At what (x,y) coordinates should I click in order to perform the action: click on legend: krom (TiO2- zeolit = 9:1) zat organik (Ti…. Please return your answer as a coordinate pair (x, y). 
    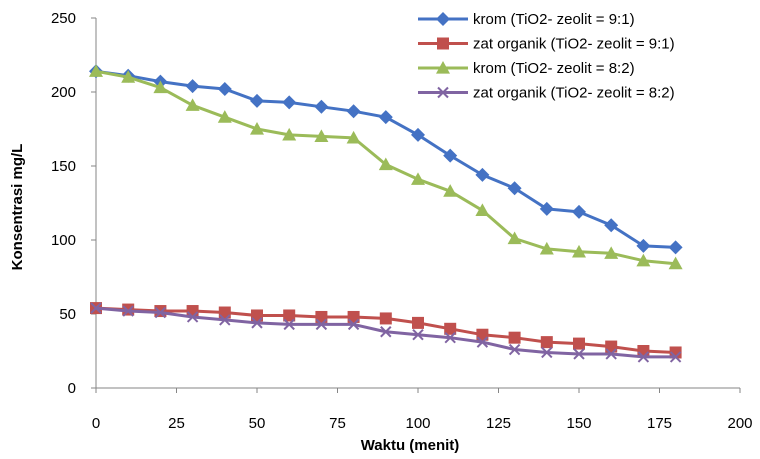
    Looking at the image, I should click on (546, 56).